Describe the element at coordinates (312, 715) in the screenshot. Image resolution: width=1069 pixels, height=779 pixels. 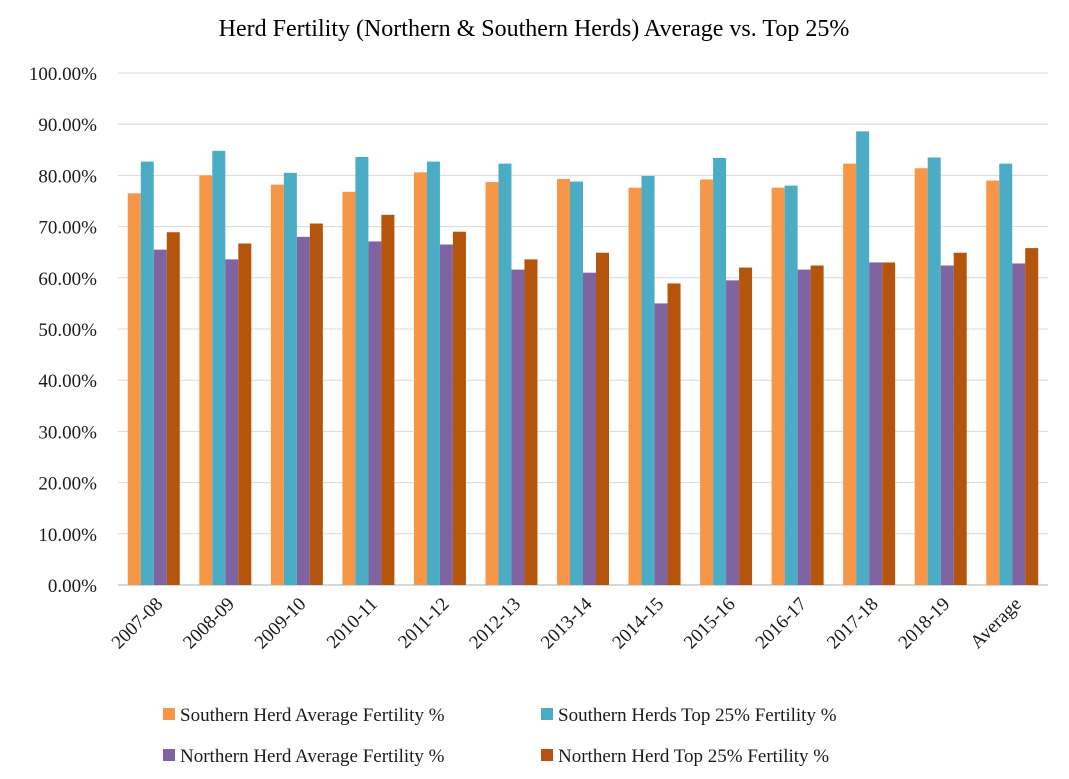
I see `legend-label: Southern Herd Average Fertility %` at that location.